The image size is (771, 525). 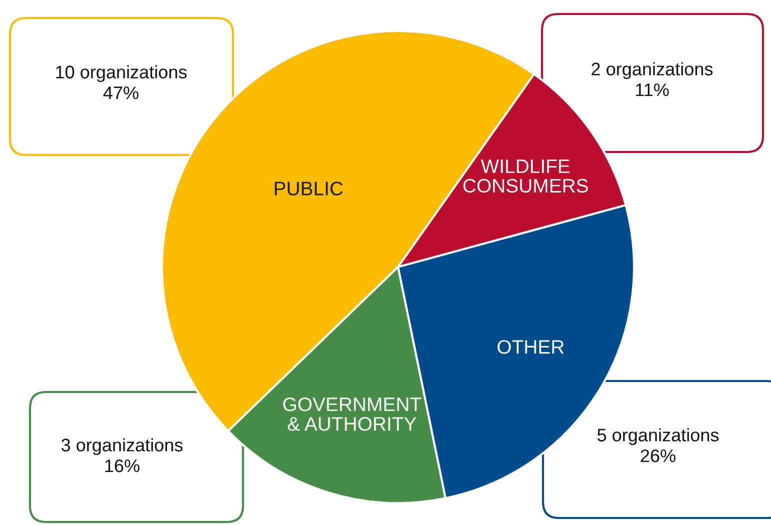 I want to click on data-label: 5 organizations 26%, so click(x=658, y=445).